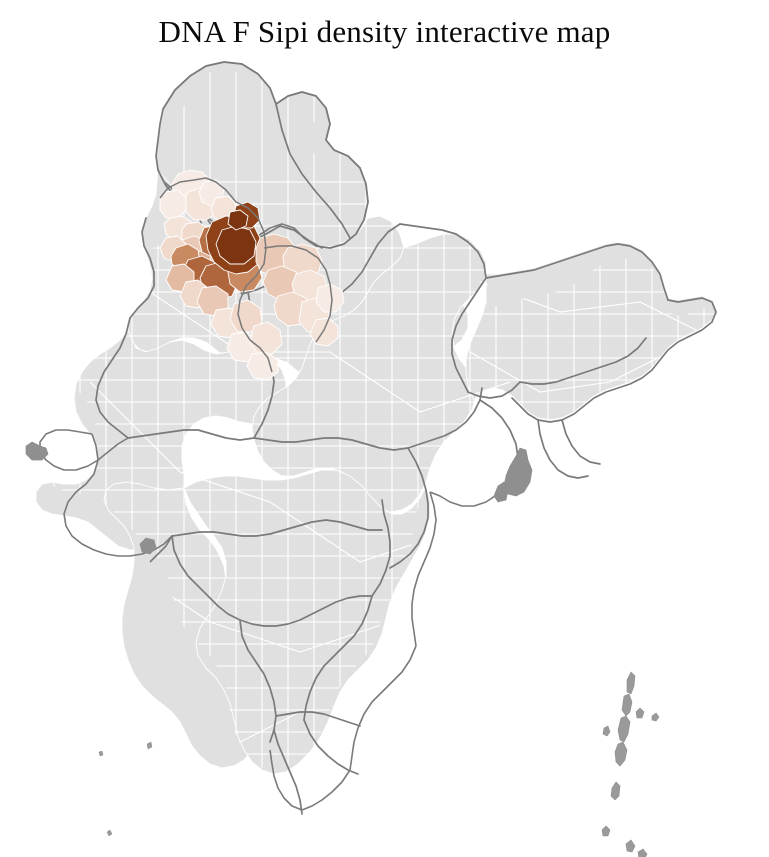  What do you see at coordinates (384, 31) in the screenshot?
I see `page-title: DNA F Sipi density interactive map` at bounding box center [384, 31].